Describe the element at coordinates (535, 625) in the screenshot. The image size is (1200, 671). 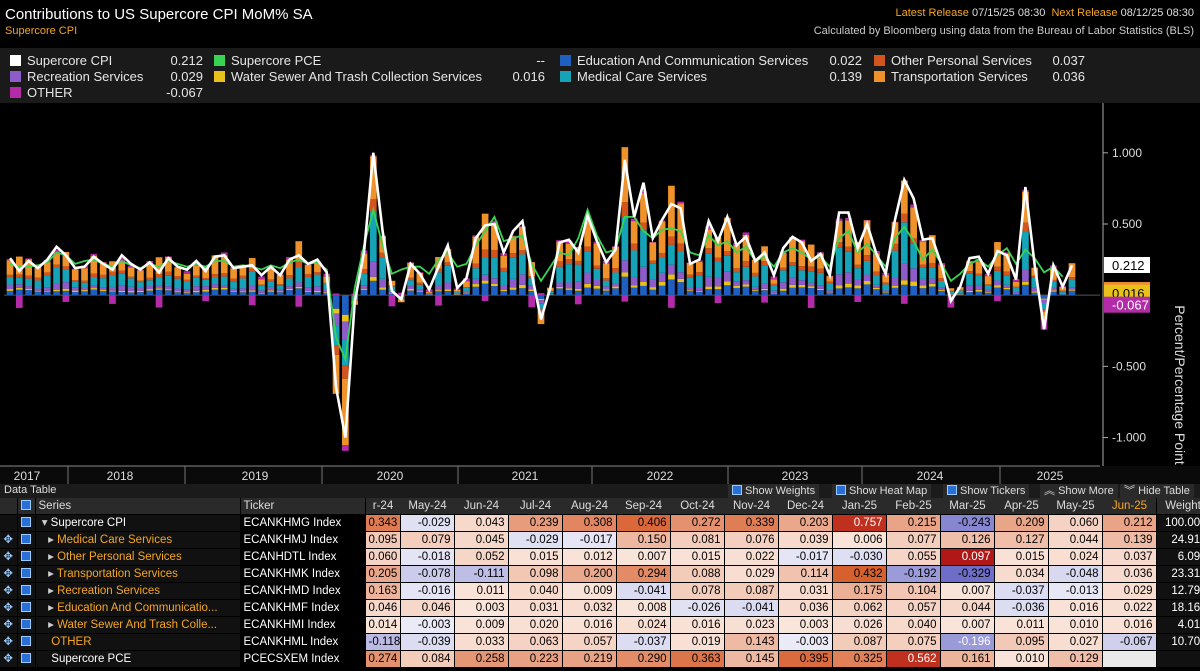
I see `value-cell: 0.020` at that location.